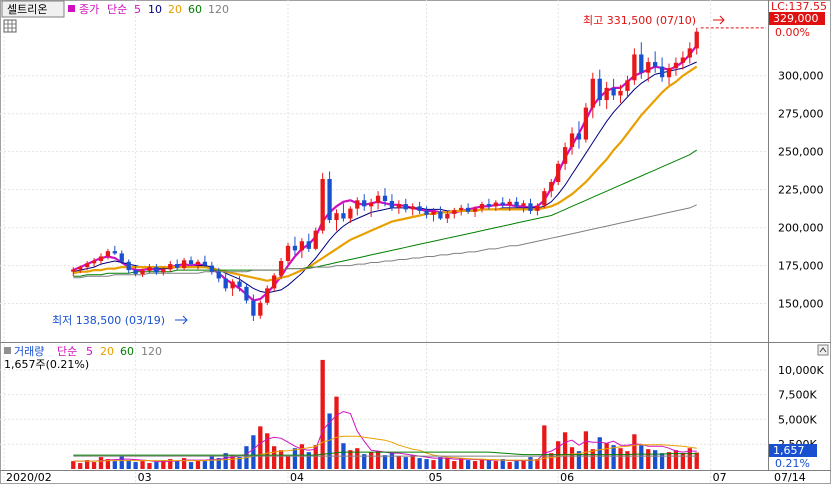 This screenshot has height=484, width=831. What do you see at coordinates (29, 477) in the screenshot?
I see `date-tick-label: 2020/02` at bounding box center [29, 477].